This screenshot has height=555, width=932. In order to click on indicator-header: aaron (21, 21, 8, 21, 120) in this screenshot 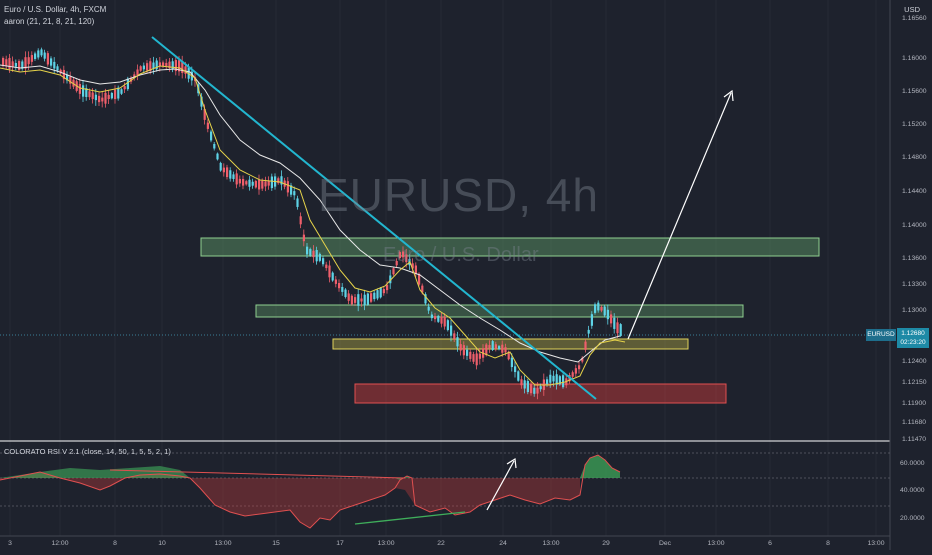, I will do `click(49, 21)`.